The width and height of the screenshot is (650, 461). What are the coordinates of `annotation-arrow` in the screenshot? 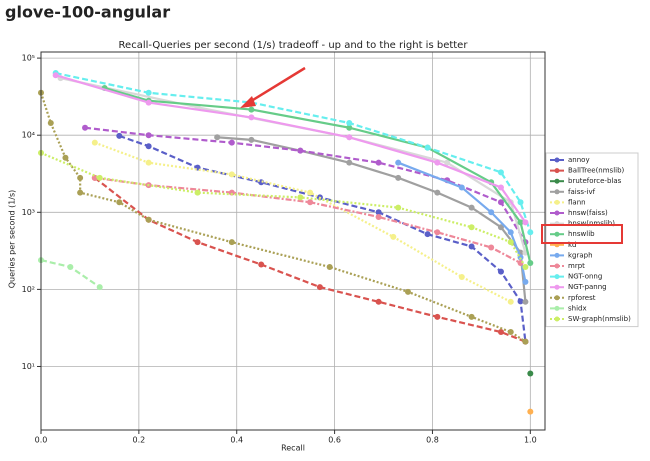 It's located at (276, 85).